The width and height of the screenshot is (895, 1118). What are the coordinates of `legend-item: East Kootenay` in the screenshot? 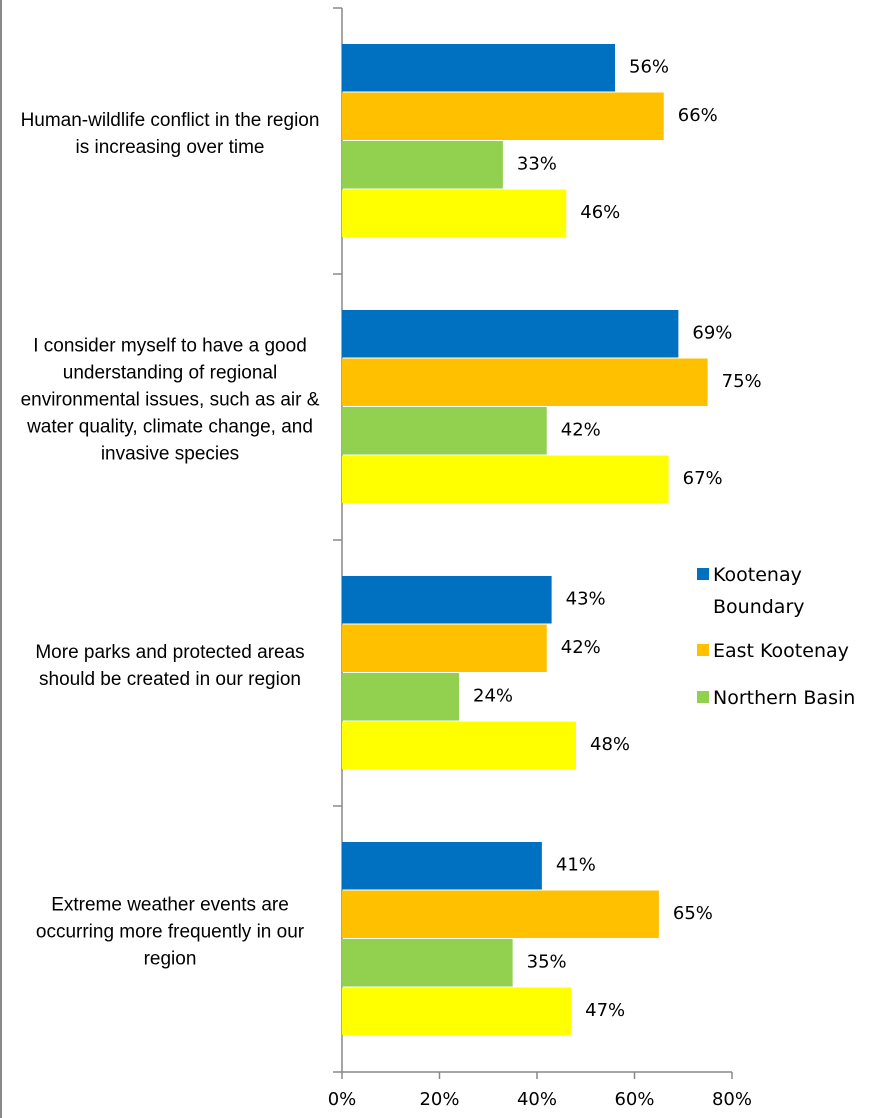 It's located at (773, 652).